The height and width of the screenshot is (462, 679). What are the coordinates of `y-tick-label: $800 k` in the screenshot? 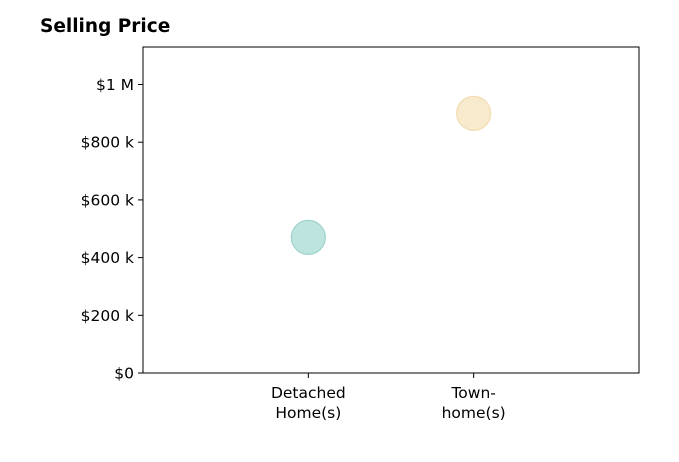 It's located at (107, 143).